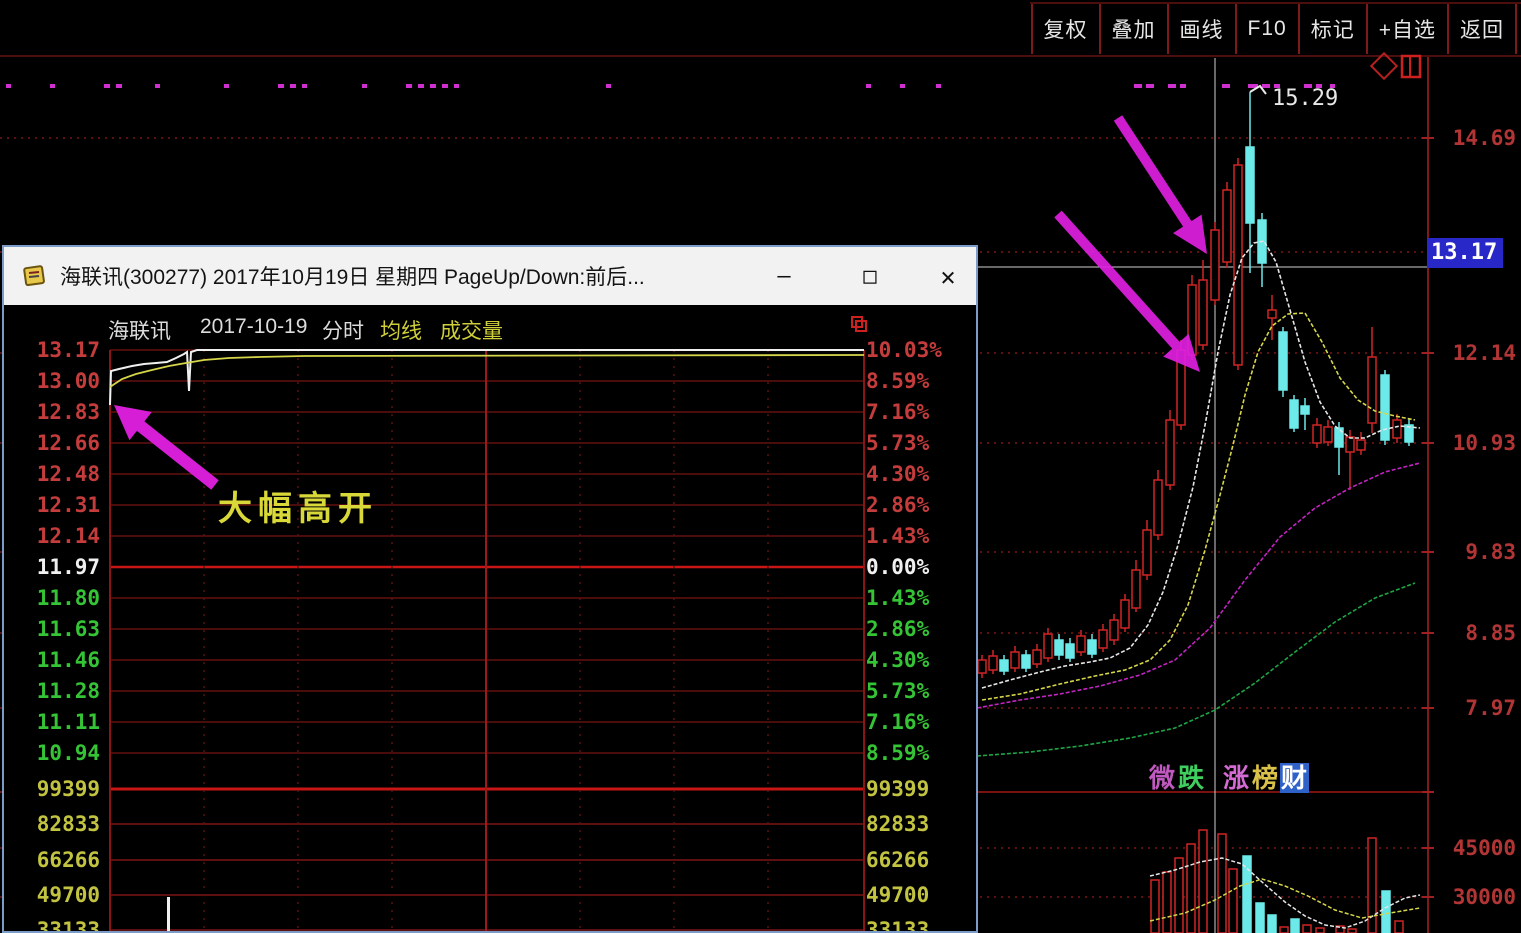  Describe the element at coordinates (948, 276) in the screenshot. I see `close-button: ✕` at that location.